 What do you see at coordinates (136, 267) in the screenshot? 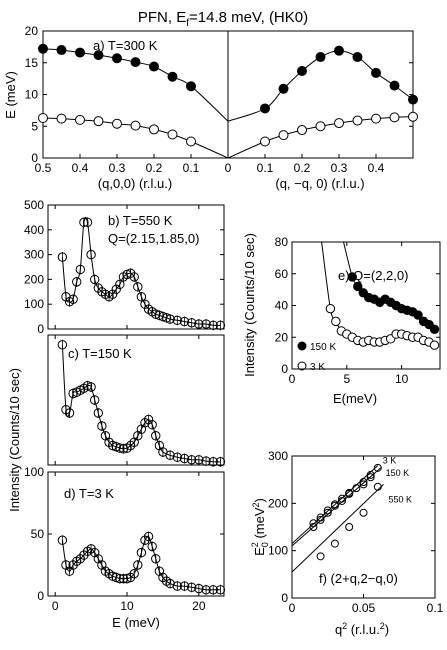
I see `panel-b-frame` at bounding box center [136, 267].